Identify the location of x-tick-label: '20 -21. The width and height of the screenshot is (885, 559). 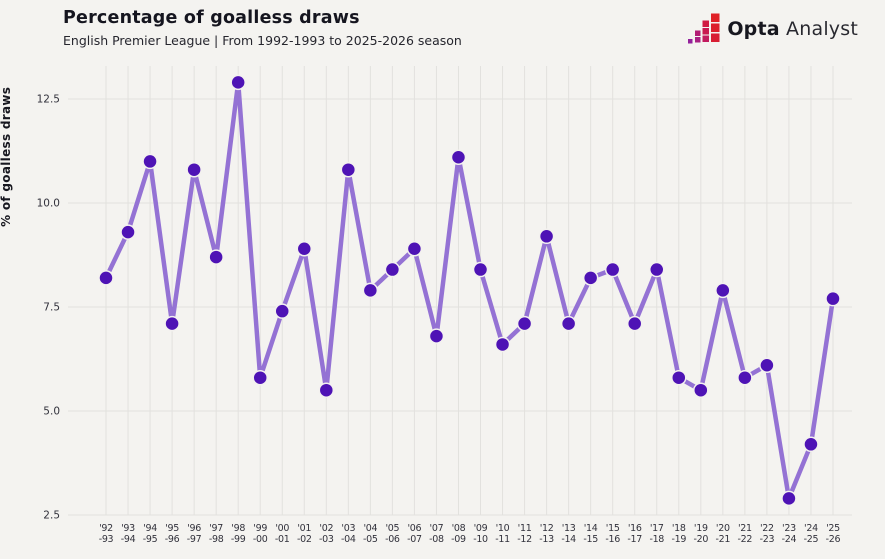
(723, 534).